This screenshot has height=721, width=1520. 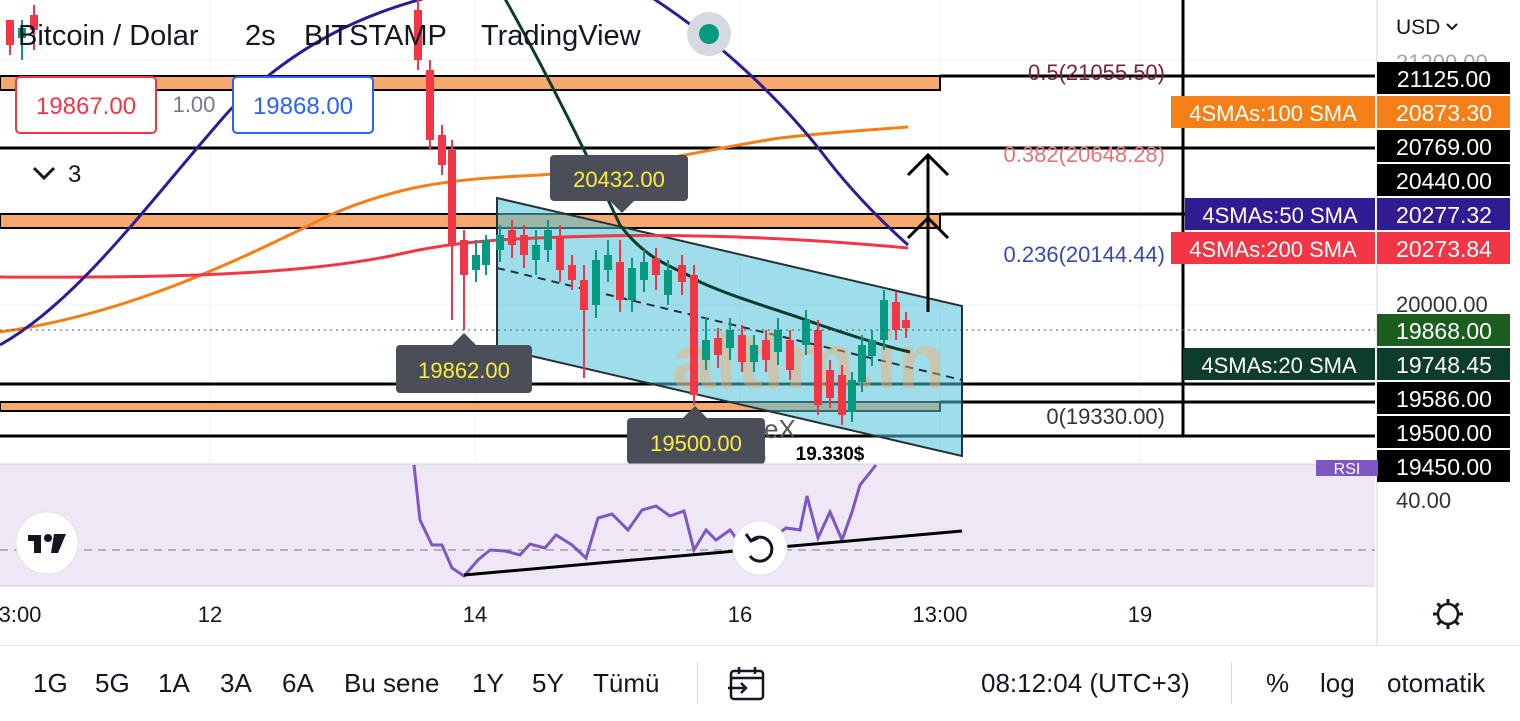 What do you see at coordinates (1418, 27) in the screenshot?
I see `svg-text: USD` at bounding box center [1418, 27].